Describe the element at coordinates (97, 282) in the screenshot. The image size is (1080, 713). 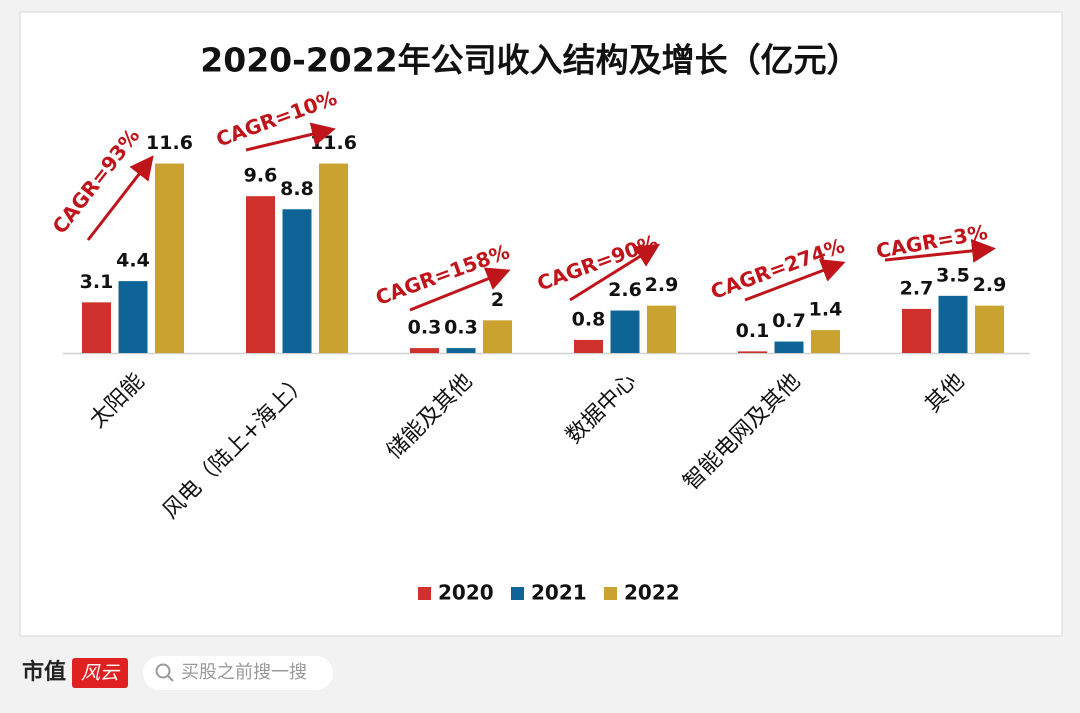
I see `value-label: 3.1` at that location.